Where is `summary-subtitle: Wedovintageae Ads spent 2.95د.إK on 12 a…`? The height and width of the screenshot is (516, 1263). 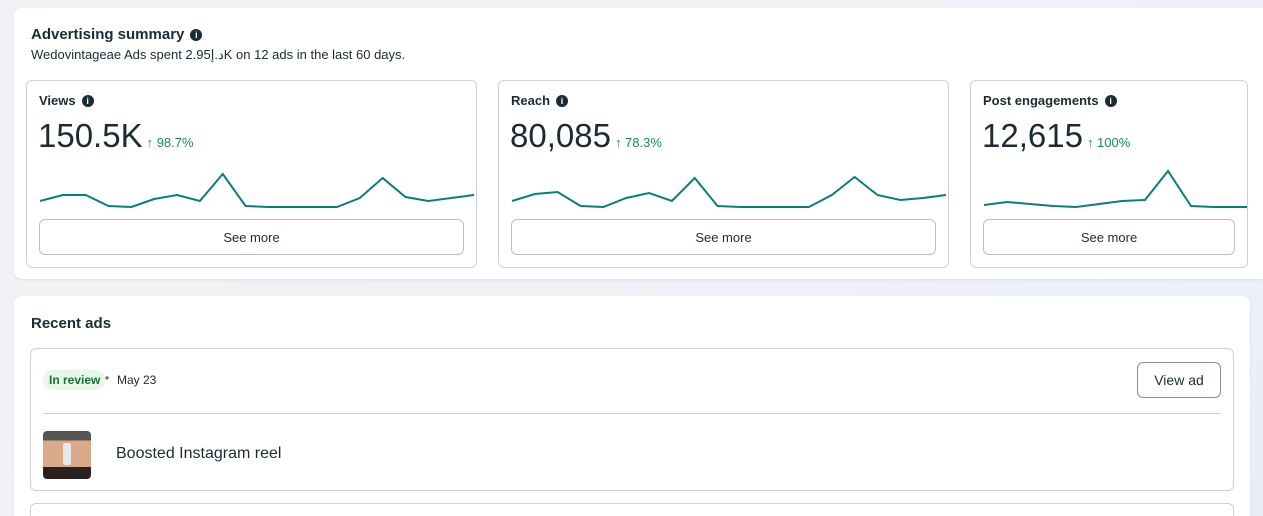 summary-subtitle: Wedovintageae Ads spent 2.95د.إK on 12 a… is located at coordinates (218, 54).